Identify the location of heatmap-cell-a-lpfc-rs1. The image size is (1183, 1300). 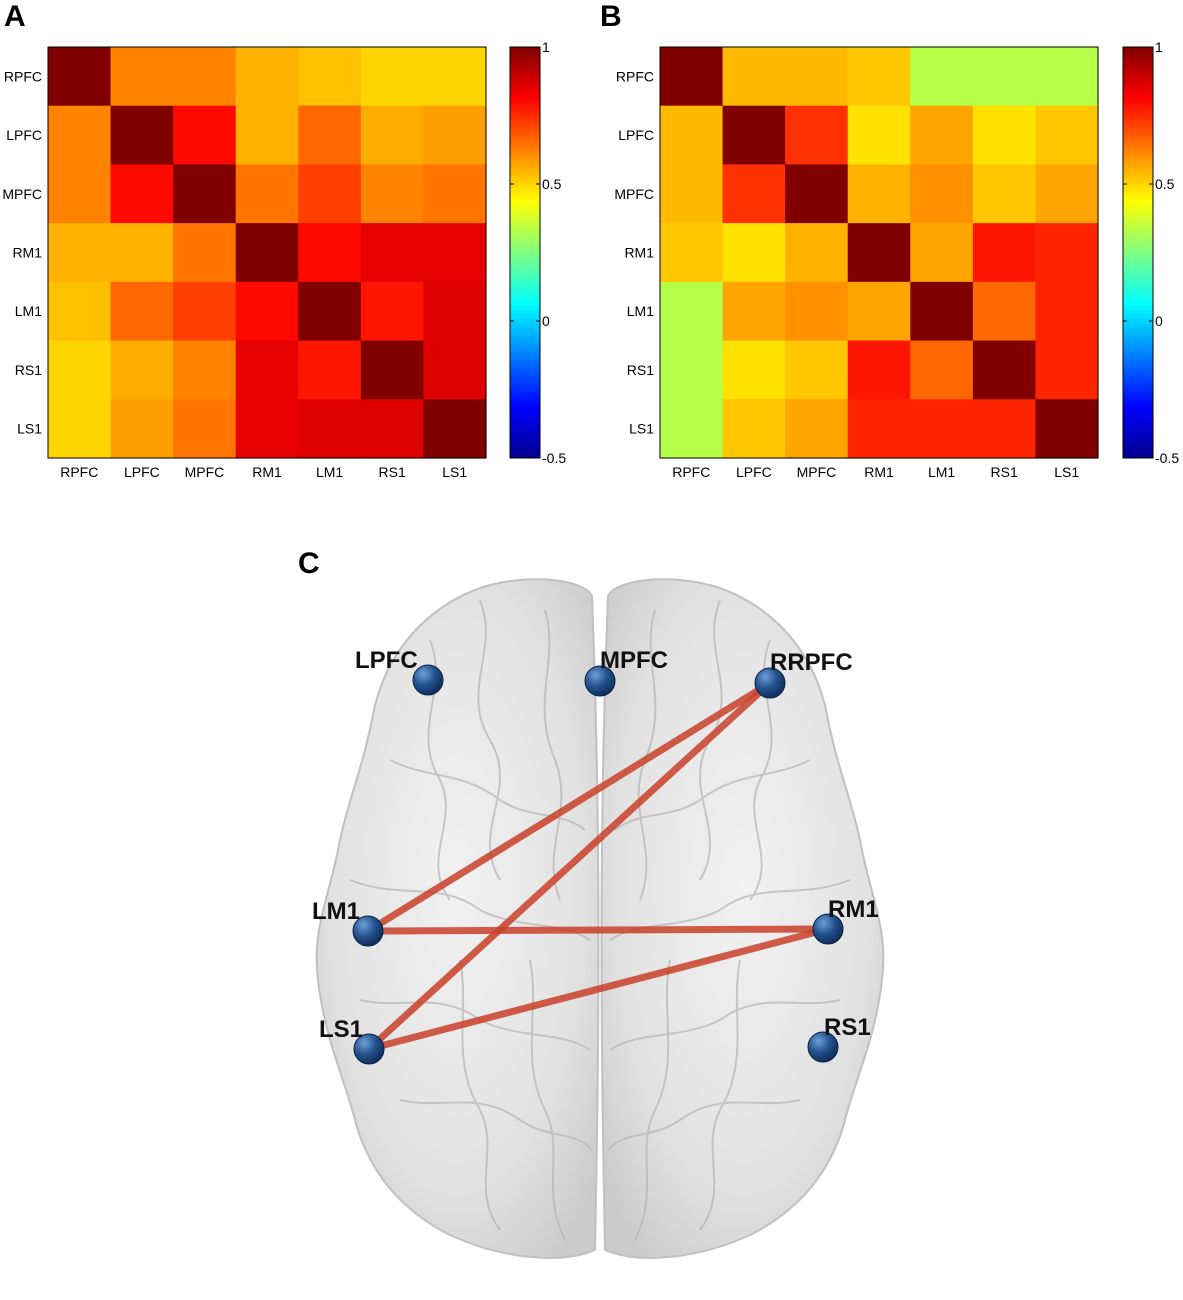
(392, 135).